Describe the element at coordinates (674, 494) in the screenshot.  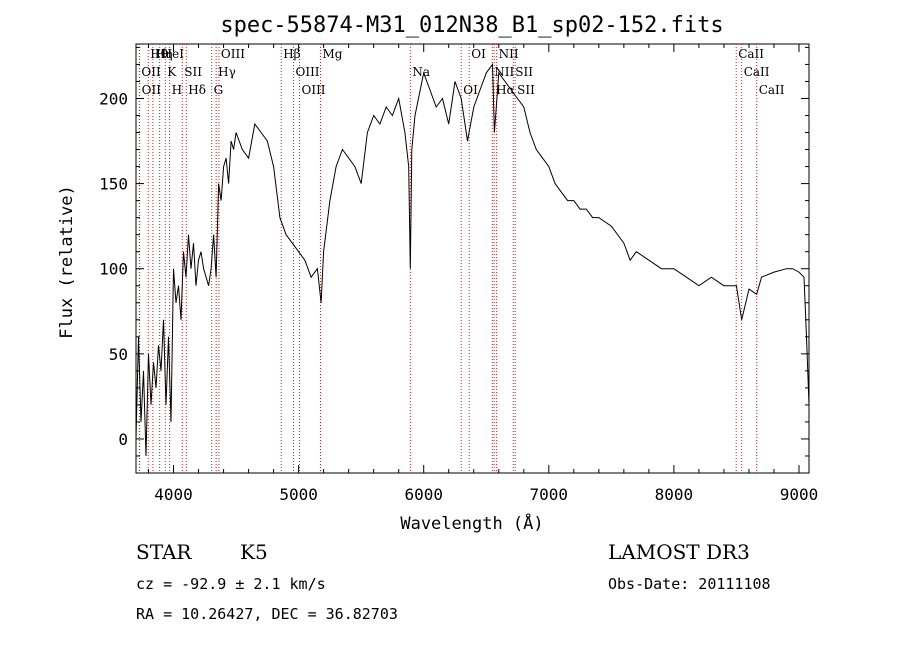
I see `x-tick-label-4: 8000` at that location.